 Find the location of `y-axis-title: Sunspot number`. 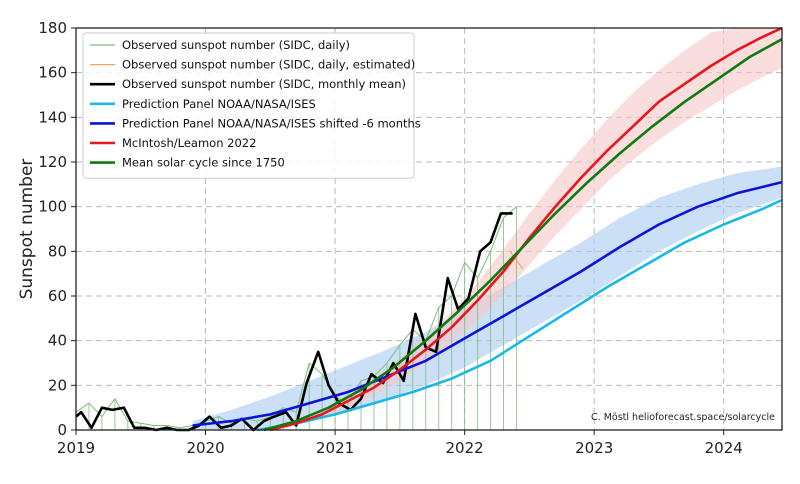

y-axis-title: Sunspot number is located at coordinates (27, 229).